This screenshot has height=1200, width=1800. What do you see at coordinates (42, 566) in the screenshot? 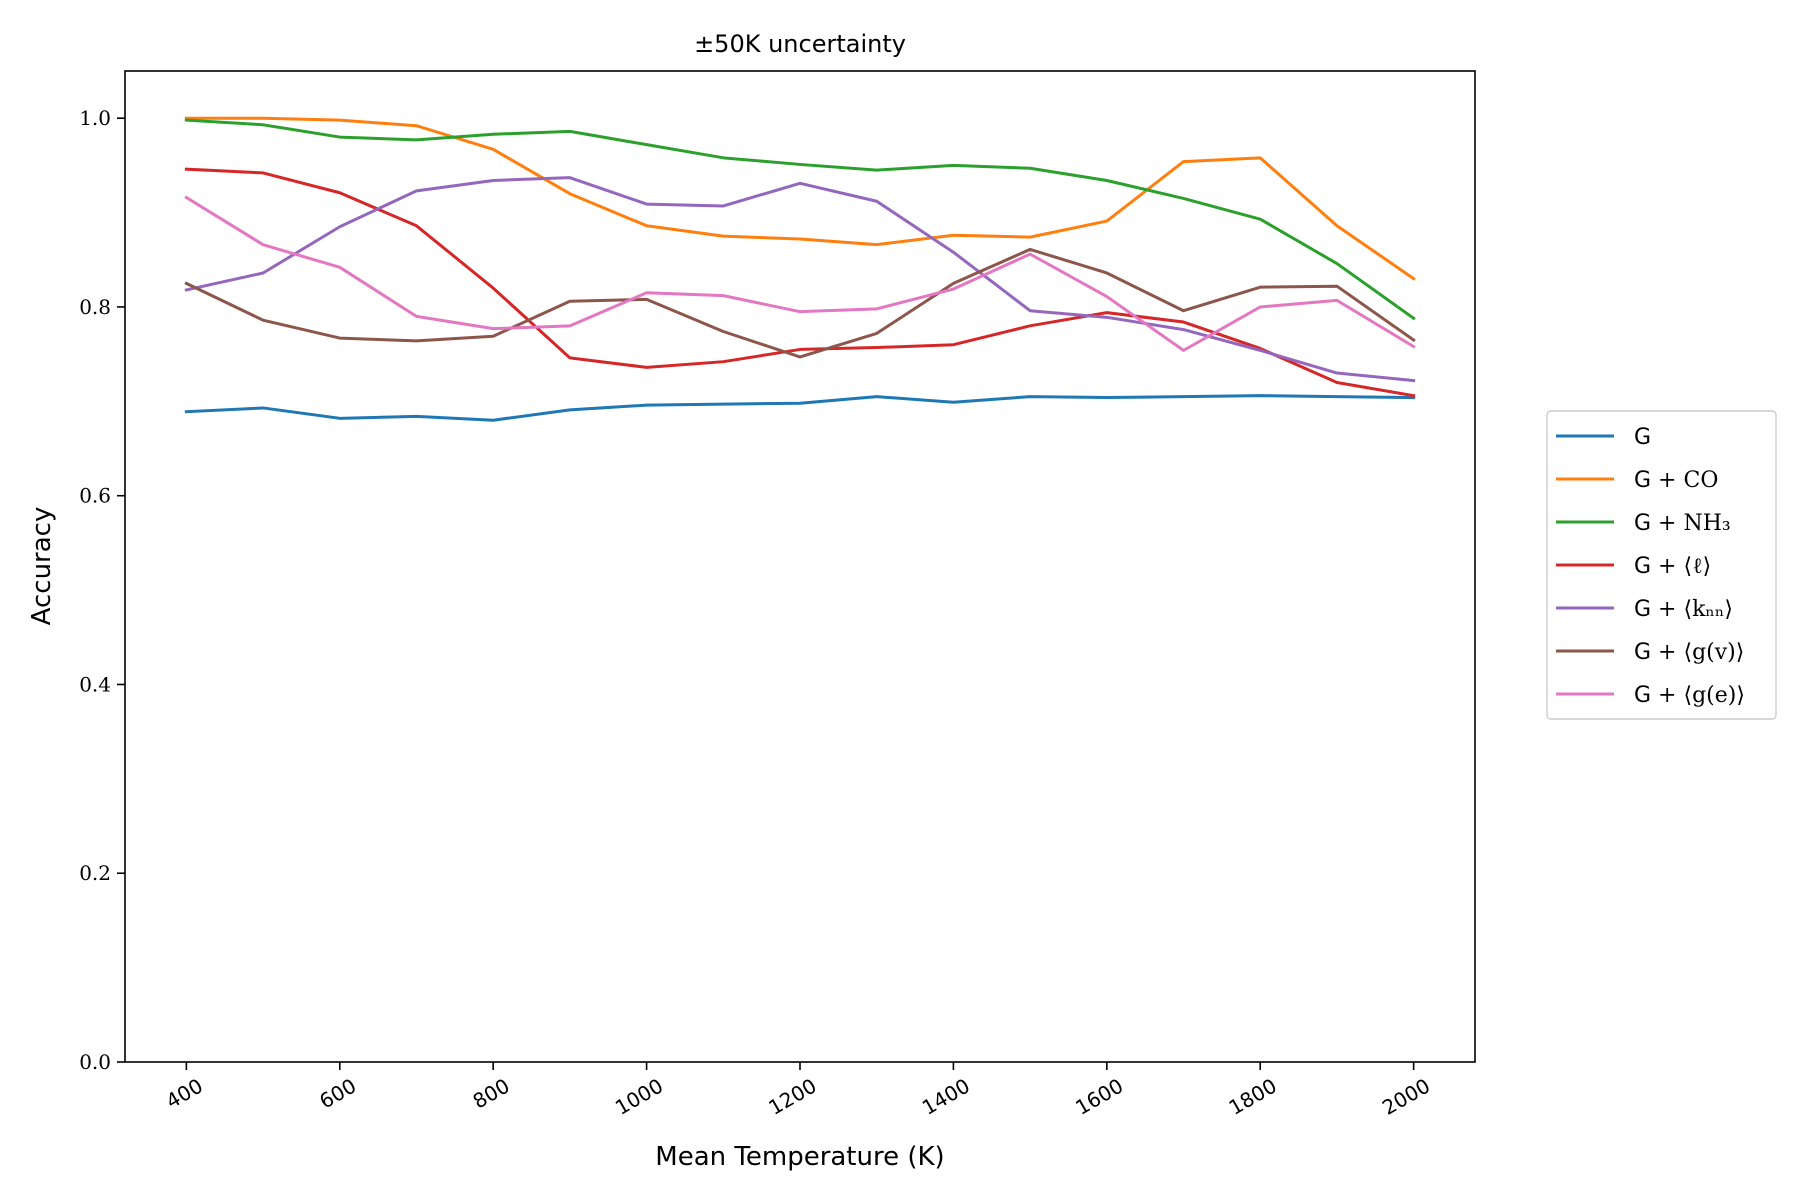
I see `y-axis-label: Accuracy` at bounding box center [42, 566].